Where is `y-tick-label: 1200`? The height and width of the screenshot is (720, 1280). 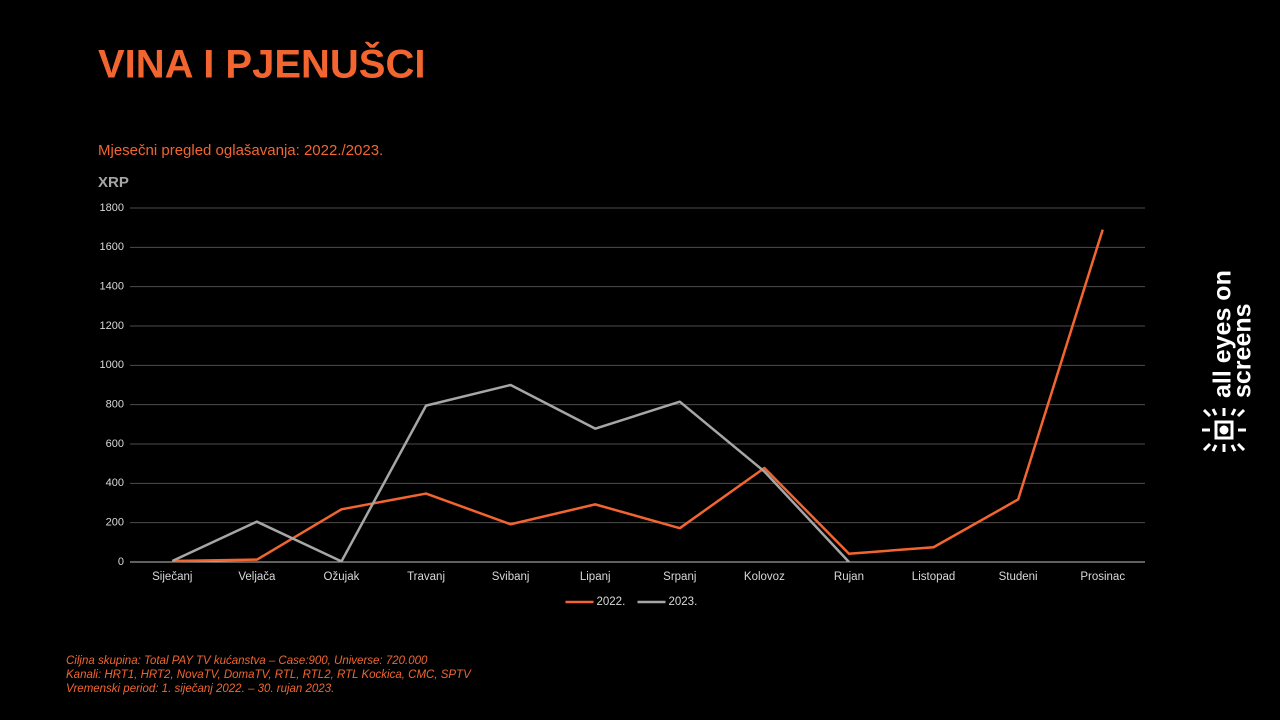 y-tick-label: 1200 is located at coordinates (112, 326).